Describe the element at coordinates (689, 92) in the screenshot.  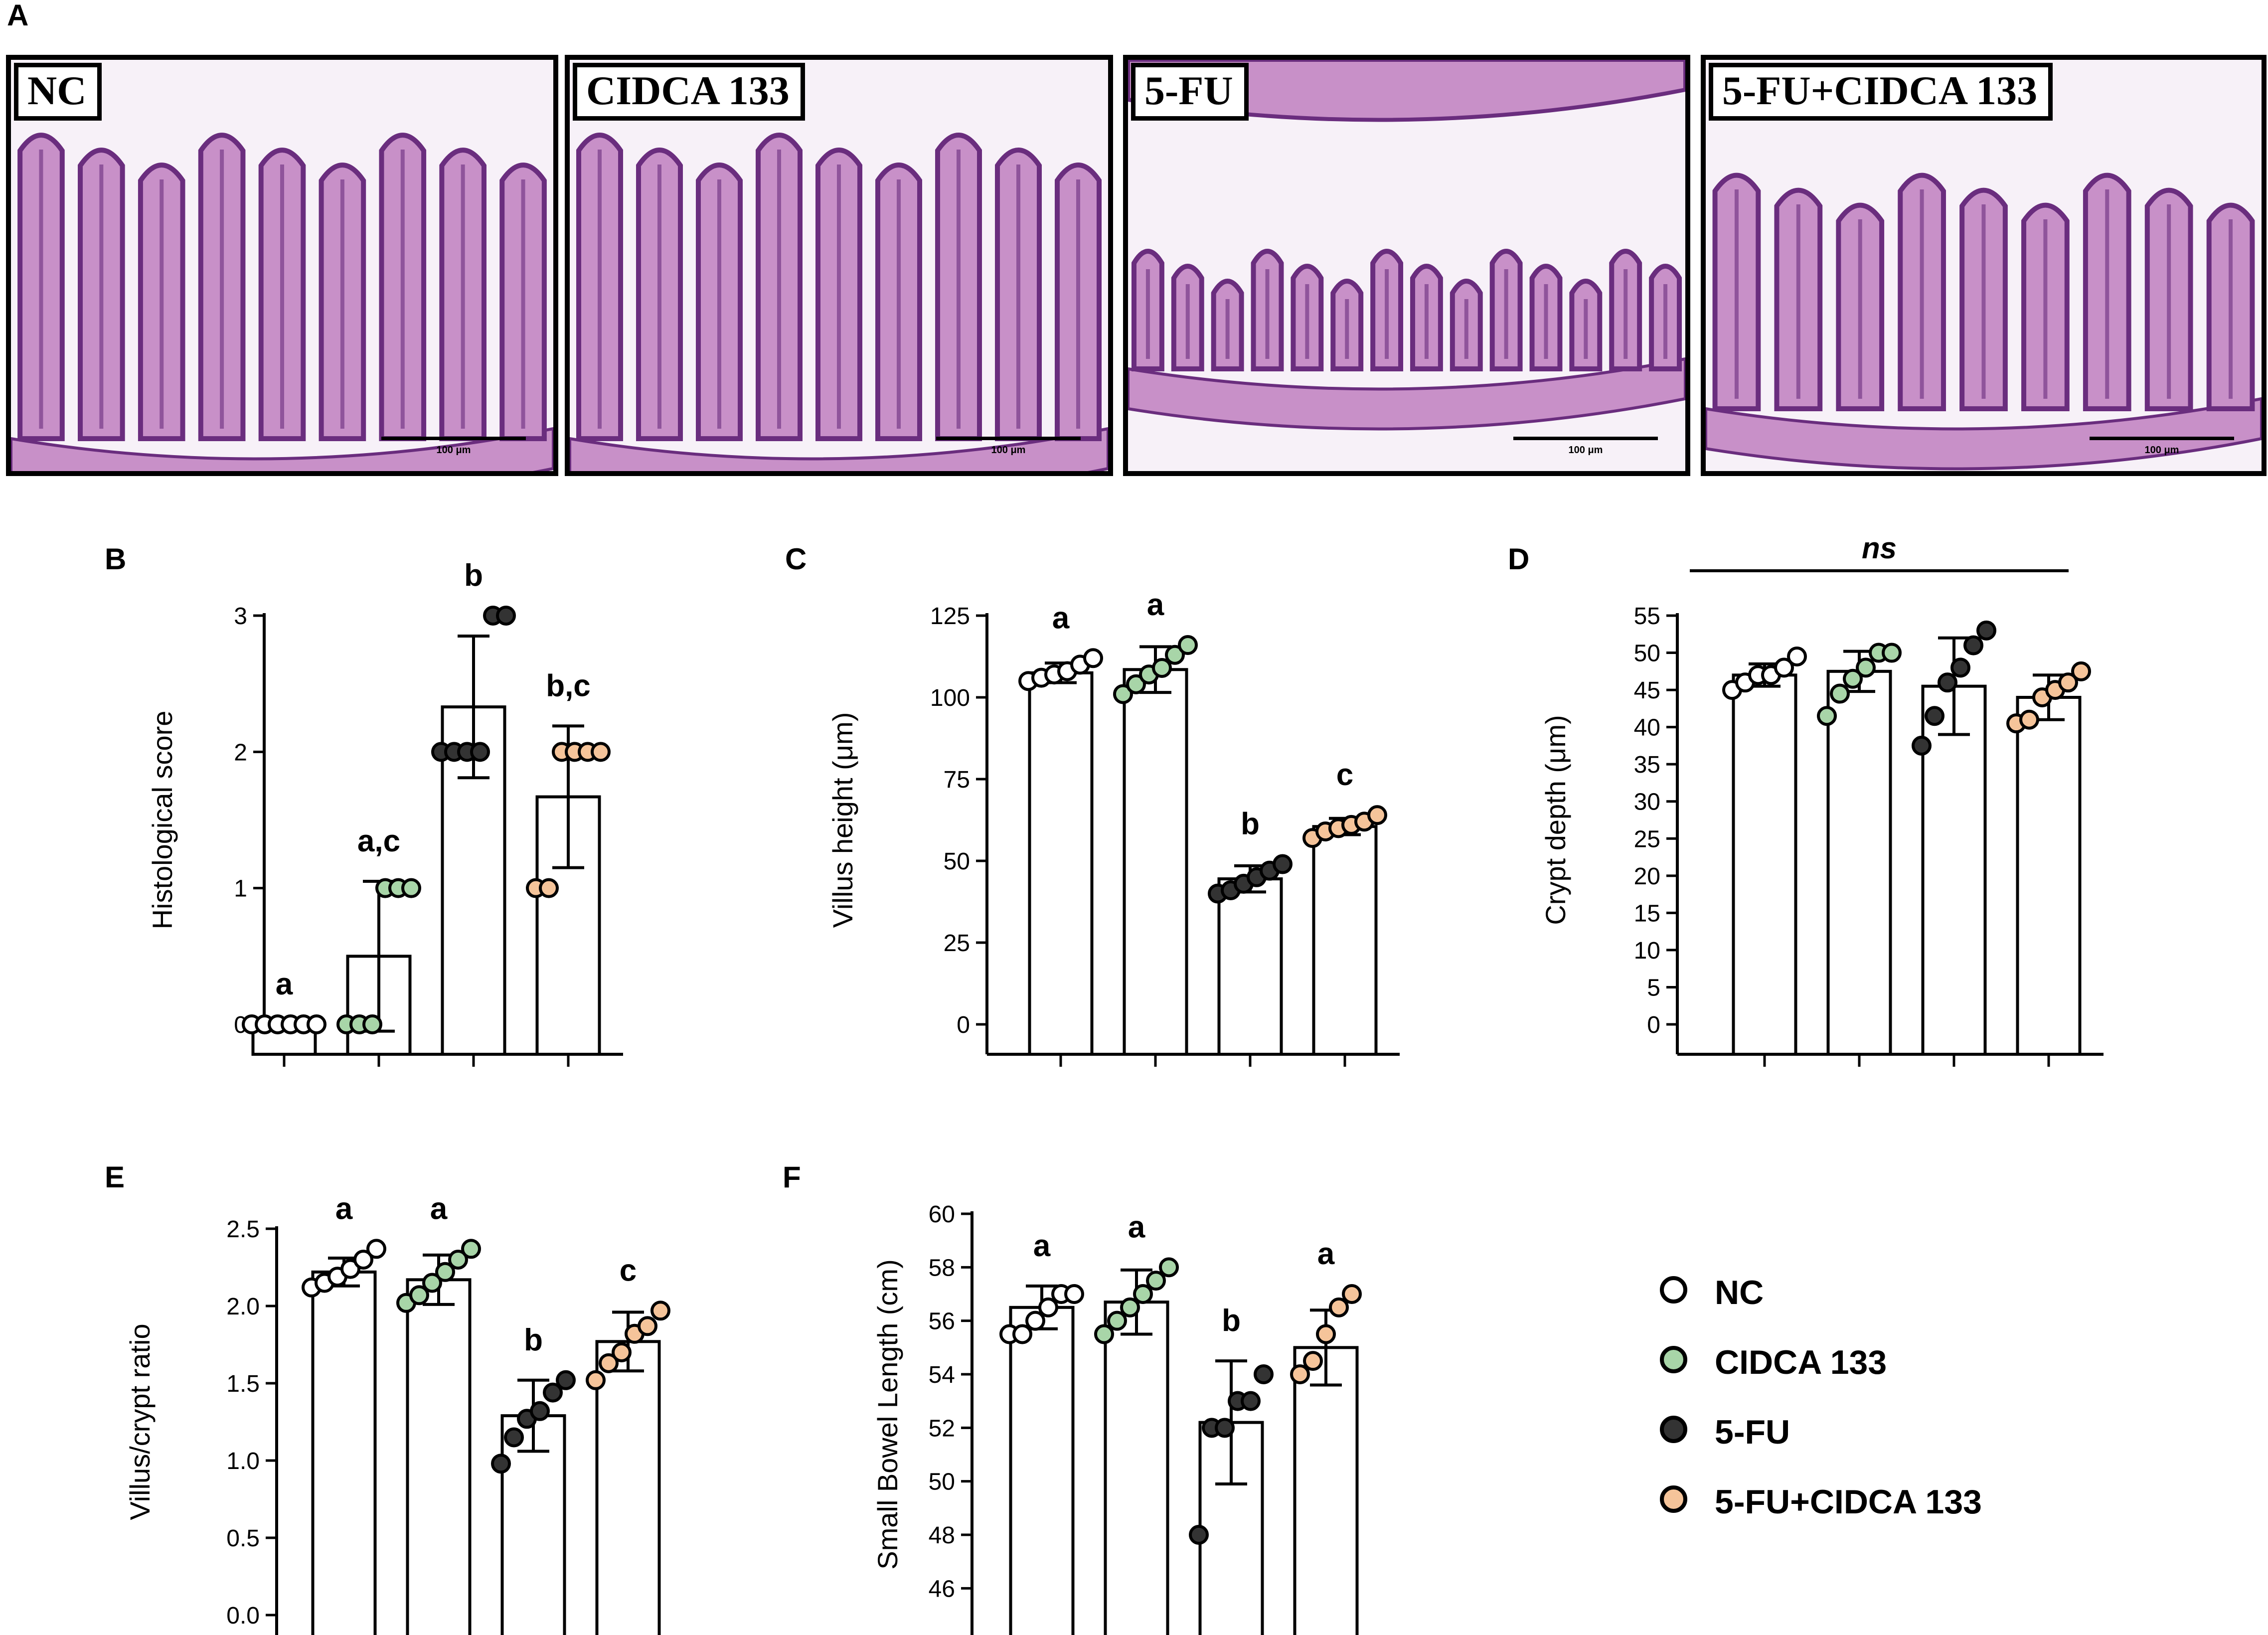
I see `micrograph-label: CIDCA 133` at that location.